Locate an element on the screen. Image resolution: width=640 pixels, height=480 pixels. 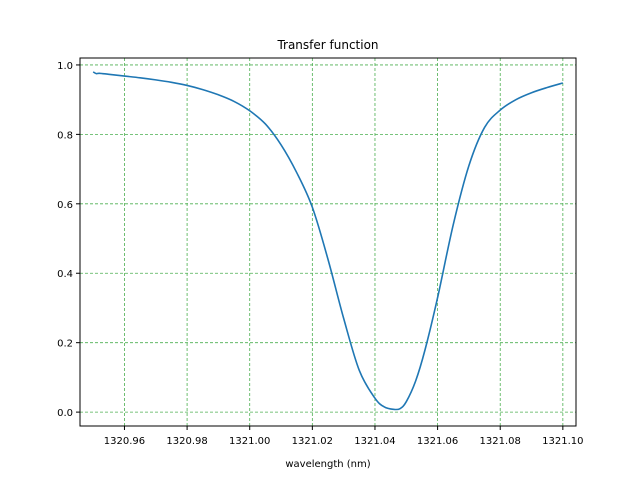
x-tick-label: 1321.06 is located at coordinates (437, 441).